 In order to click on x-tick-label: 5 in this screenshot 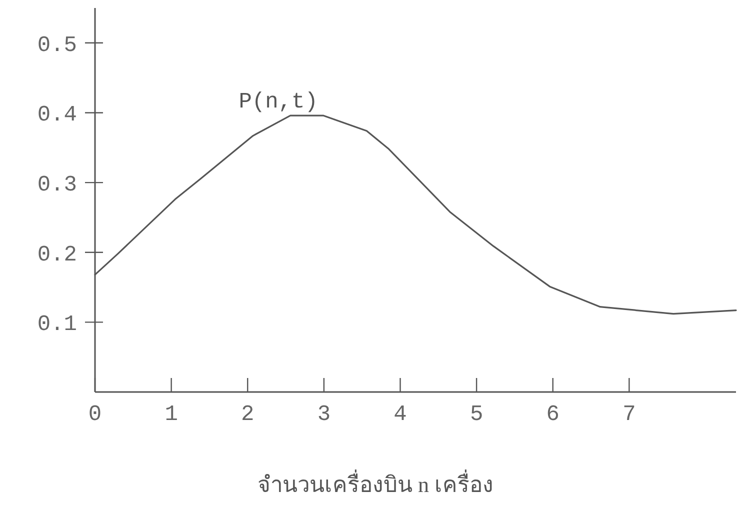, I will do `click(477, 414)`.